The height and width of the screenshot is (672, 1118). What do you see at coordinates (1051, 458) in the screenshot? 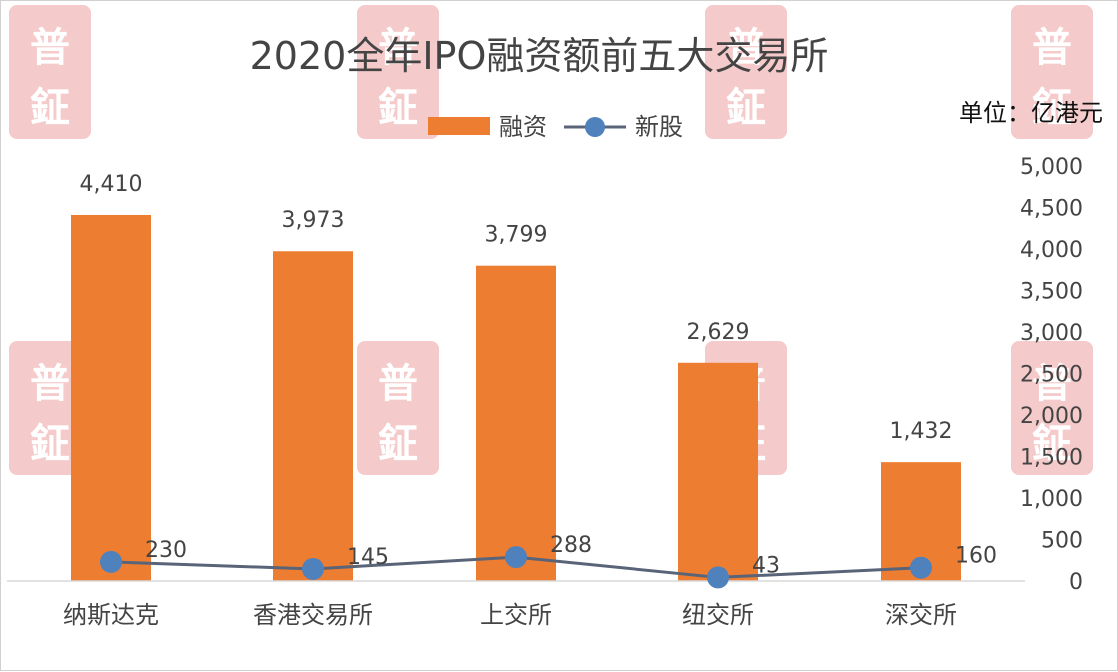
I see `y-tick-label: 1,500` at bounding box center [1051, 458].